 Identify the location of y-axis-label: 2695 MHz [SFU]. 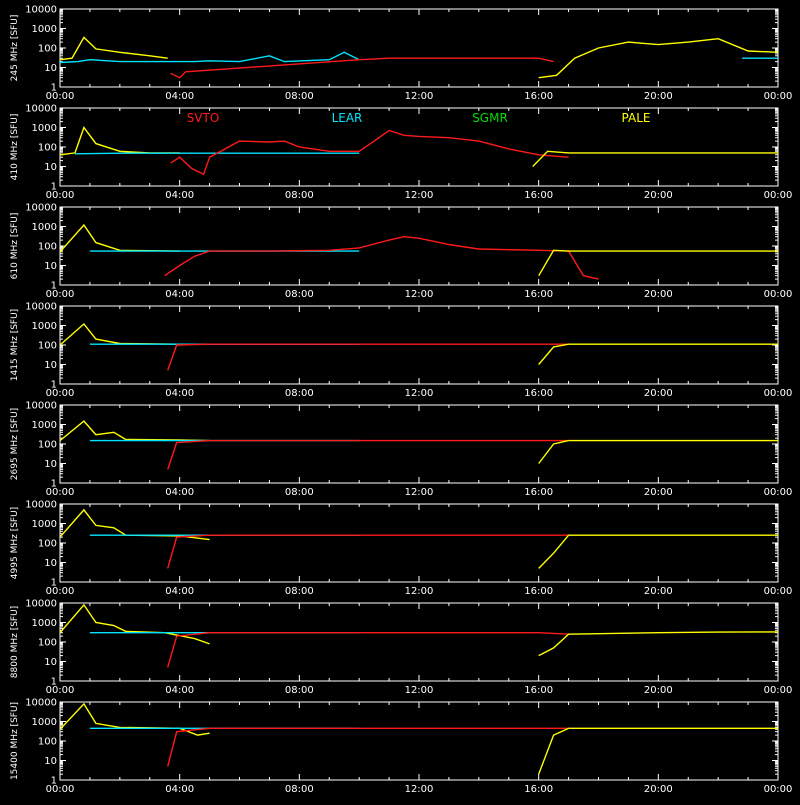
(15, 444).